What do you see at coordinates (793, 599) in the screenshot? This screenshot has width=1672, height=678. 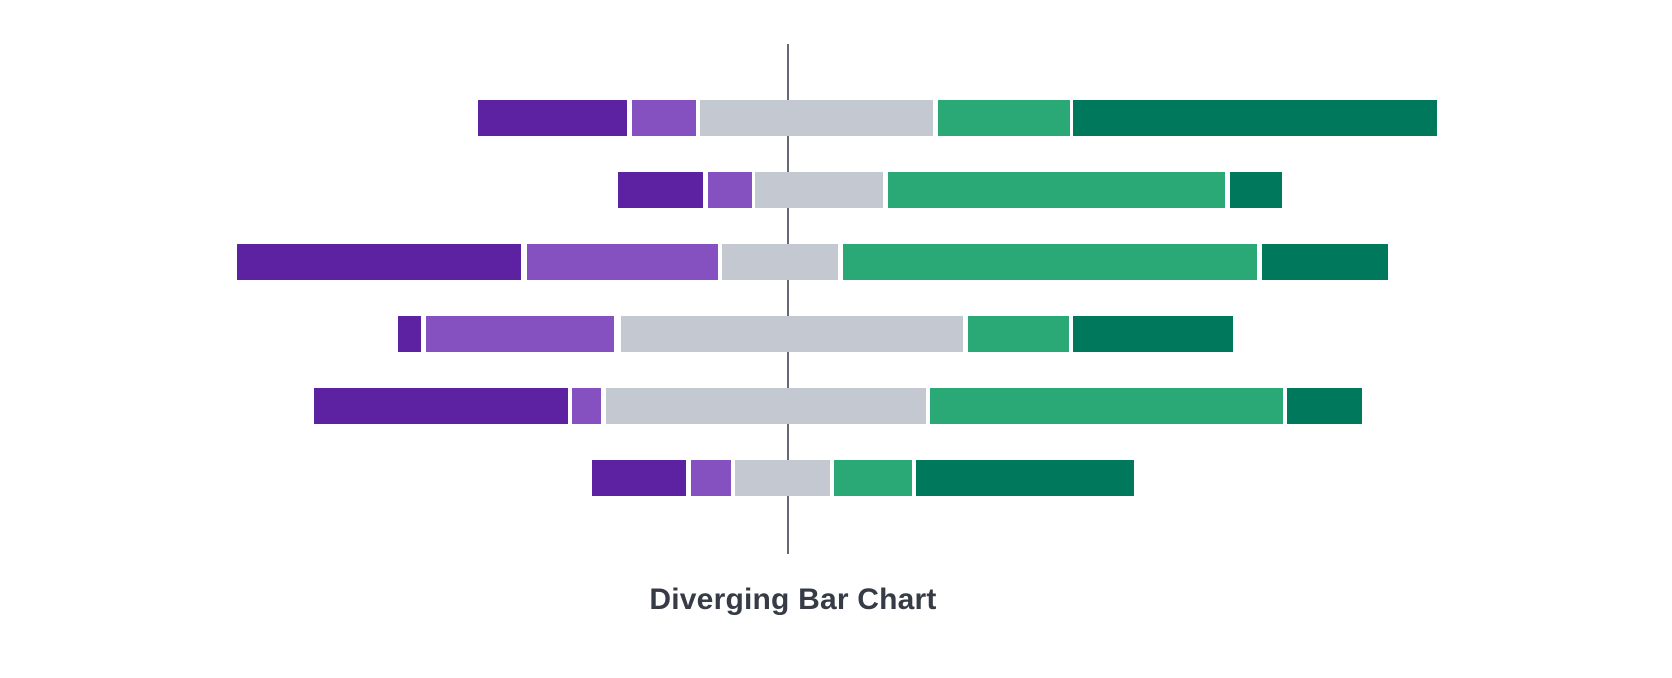 I see `chart-title: Diverging Bar Chart` at bounding box center [793, 599].